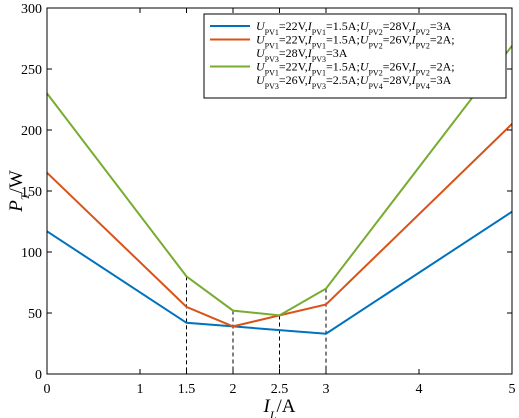 The width and height of the screenshot is (519, 418). What do you see at coordinates (16, 206) in the screenshot?
I see `y-axis-label-main: P` at bounding box center [16, 206].